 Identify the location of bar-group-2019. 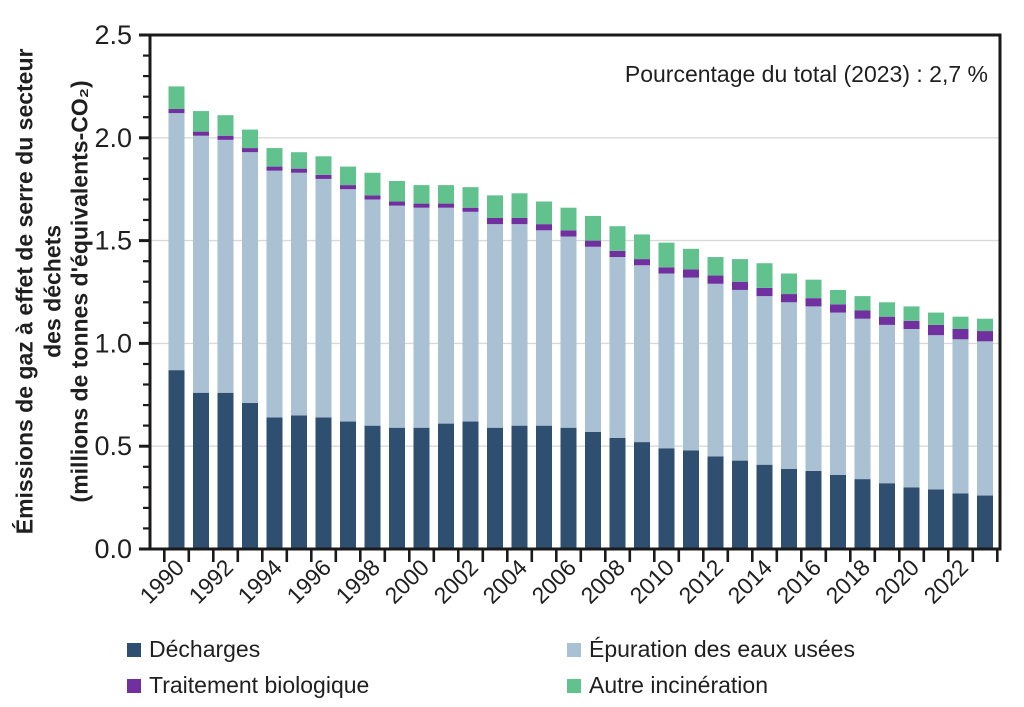
(887, 425).